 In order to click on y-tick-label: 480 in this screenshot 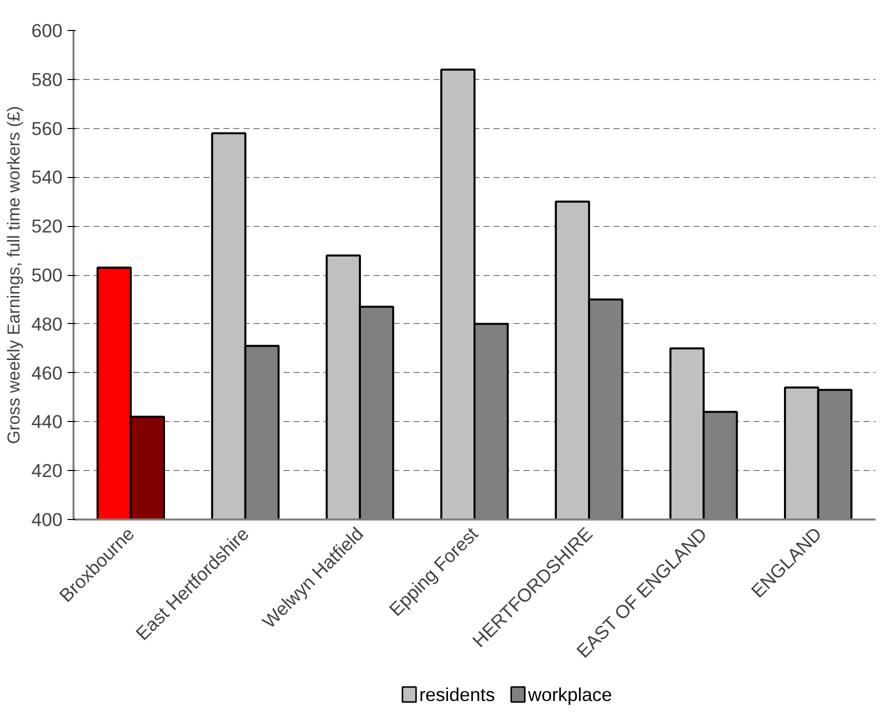, I will do `click(47, 323)`.